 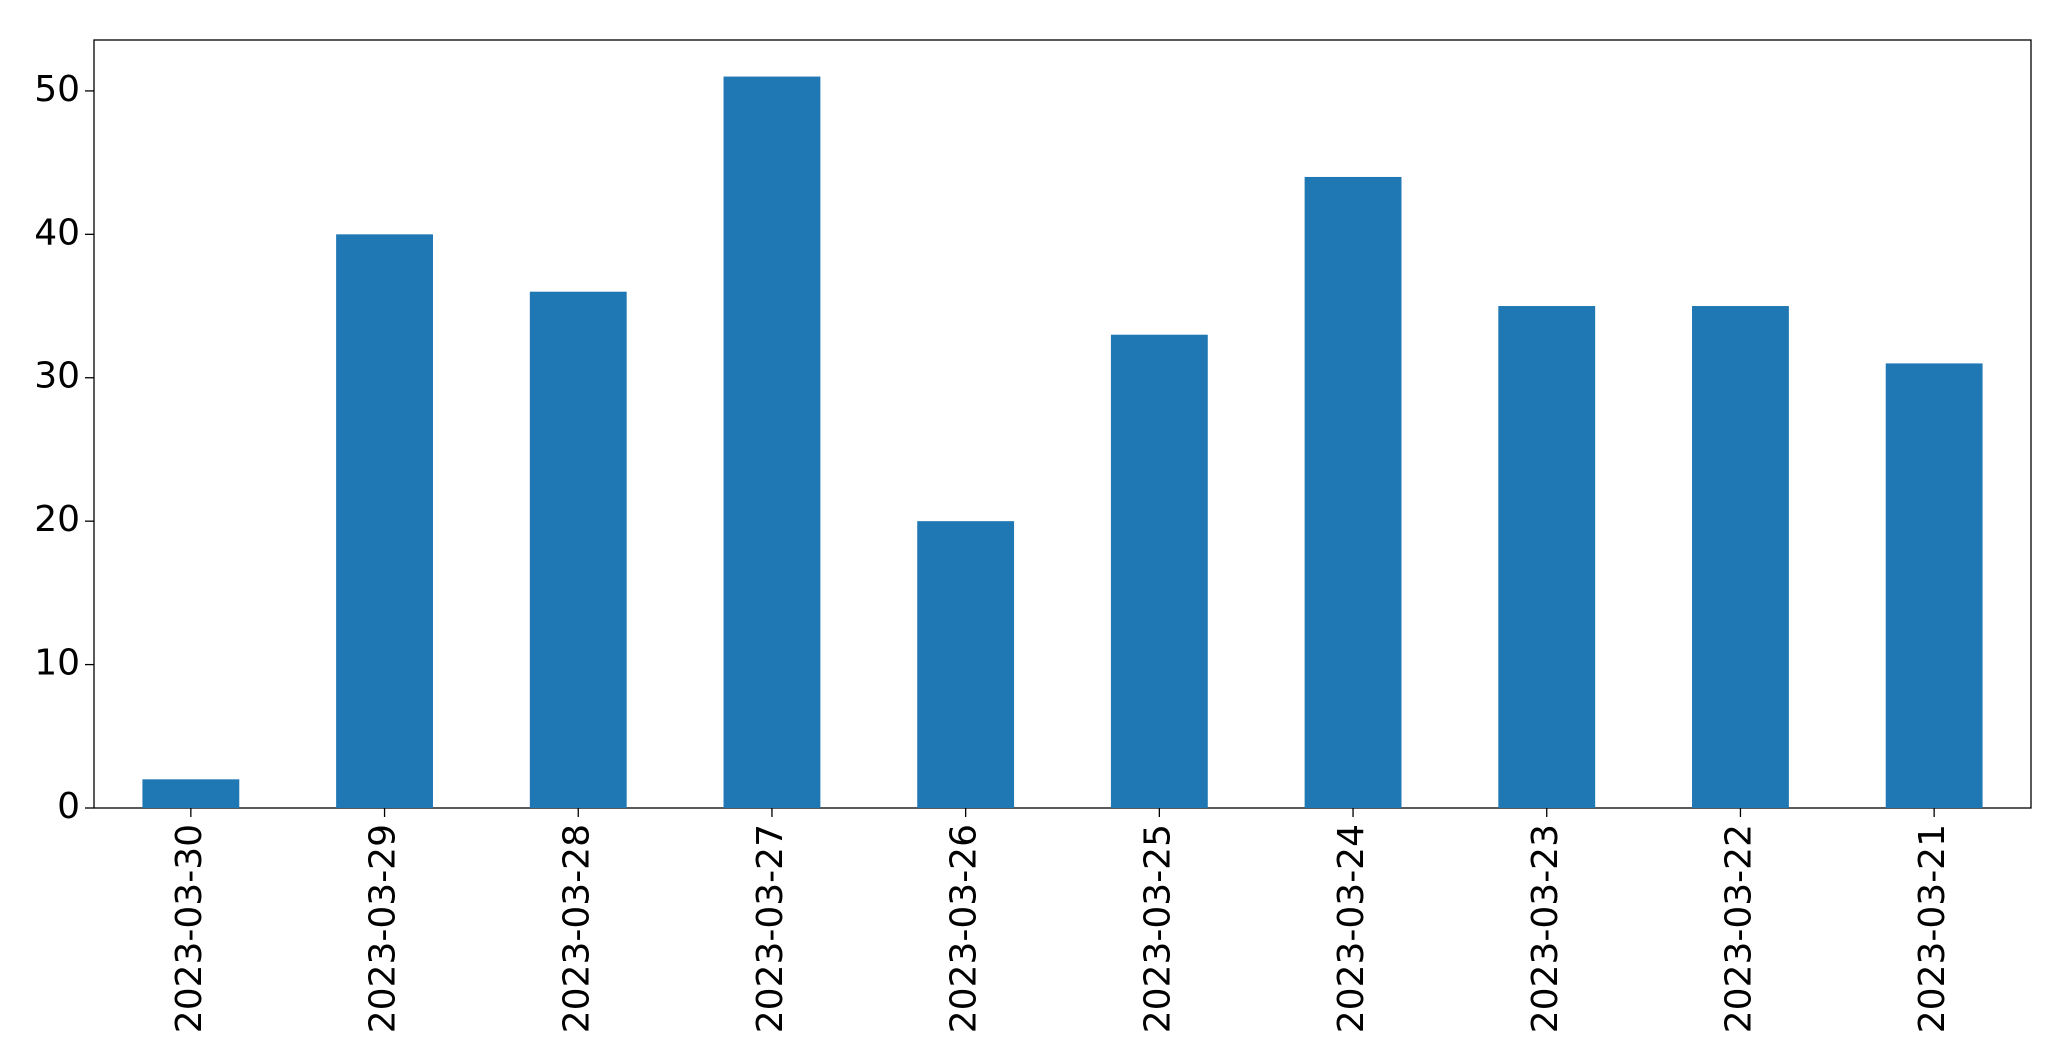 What do you see at coordinates (1738, 928) in the screenshot?
I see `x-tick-label: 2023-03-22` at bounding box center [1738, 928].